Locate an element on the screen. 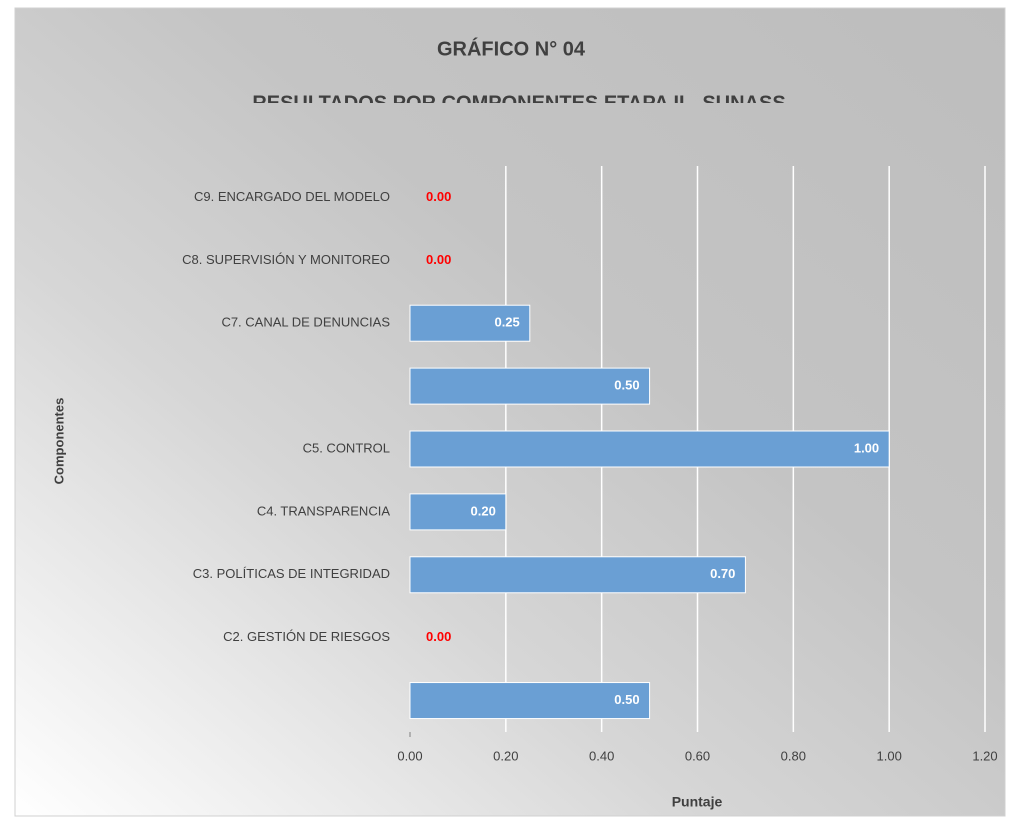 The image size is (1020, 826). data-label: 1.00 is located at coordinates (866, 447).